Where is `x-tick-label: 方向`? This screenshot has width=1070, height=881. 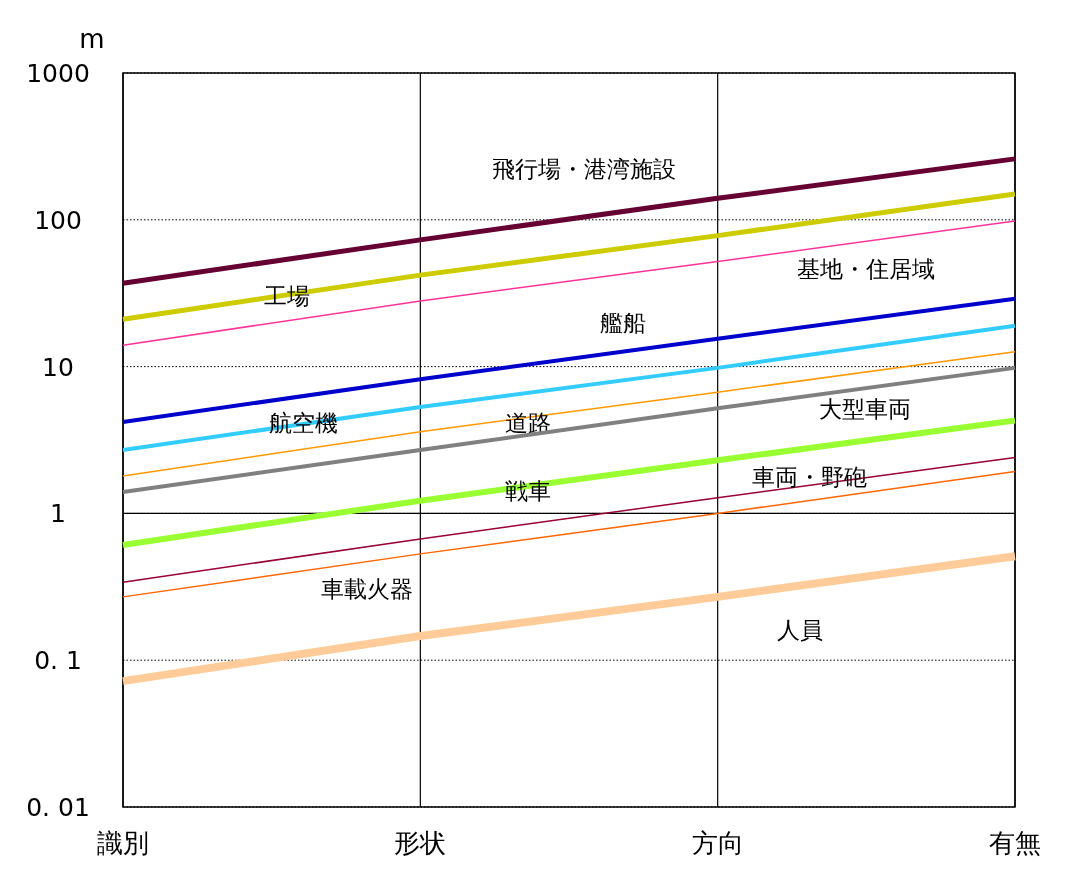 x-tick-label: 方向 is located at coordinates (717, 843).